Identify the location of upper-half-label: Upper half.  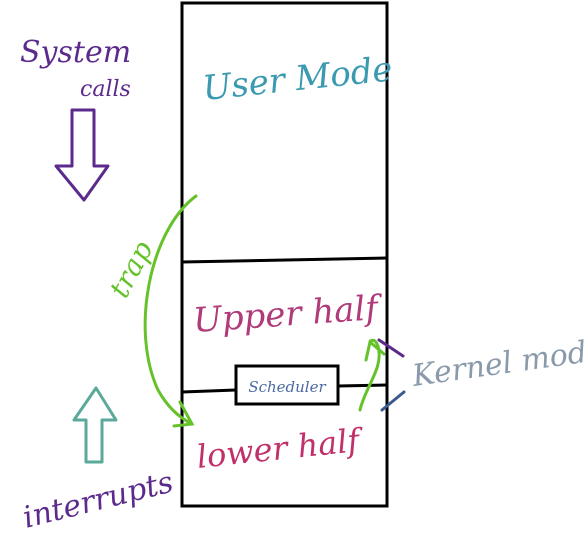
(288, 314).